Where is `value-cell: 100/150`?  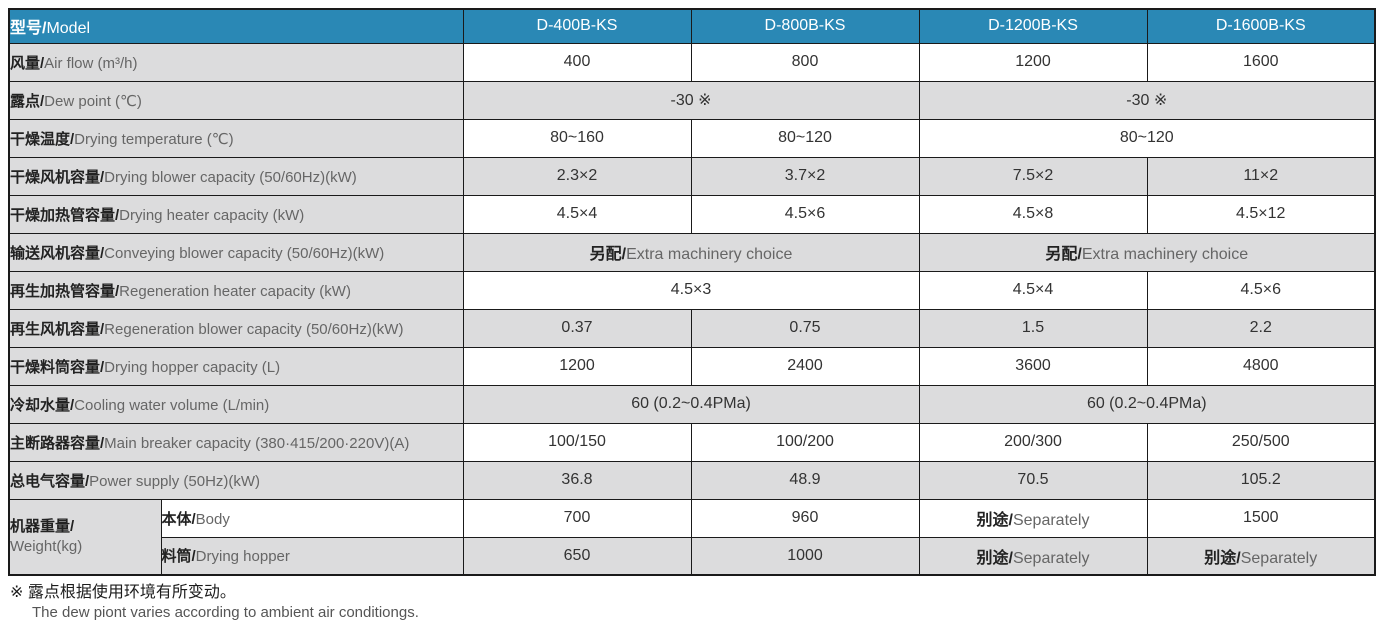
value-cell: 100/150 is located at coordinates (577, 442).